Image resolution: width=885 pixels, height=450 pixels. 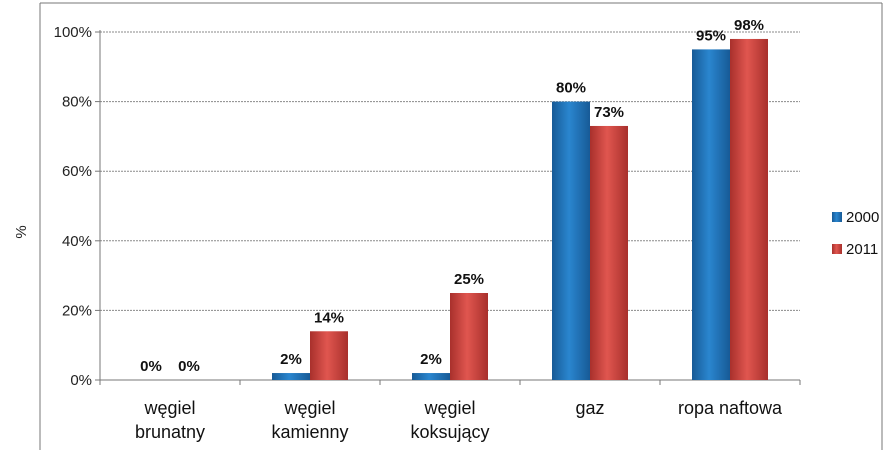 What do you see at coordinates (73, 32) in the screenshot?
I see `y-tick-label: 100%` at bounding box center [73, 32].